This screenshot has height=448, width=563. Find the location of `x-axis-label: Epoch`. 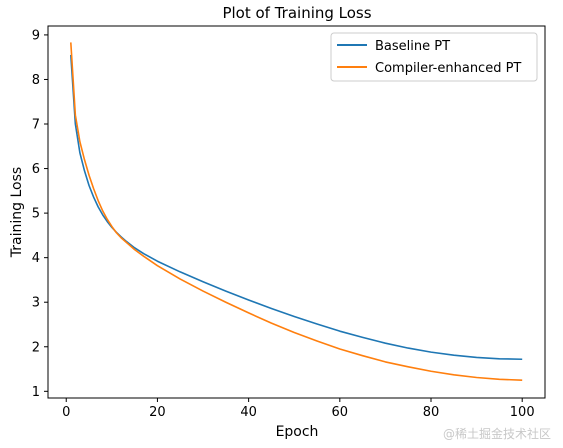

x-axis-label: Epoch is located at coordinates (297, 432).